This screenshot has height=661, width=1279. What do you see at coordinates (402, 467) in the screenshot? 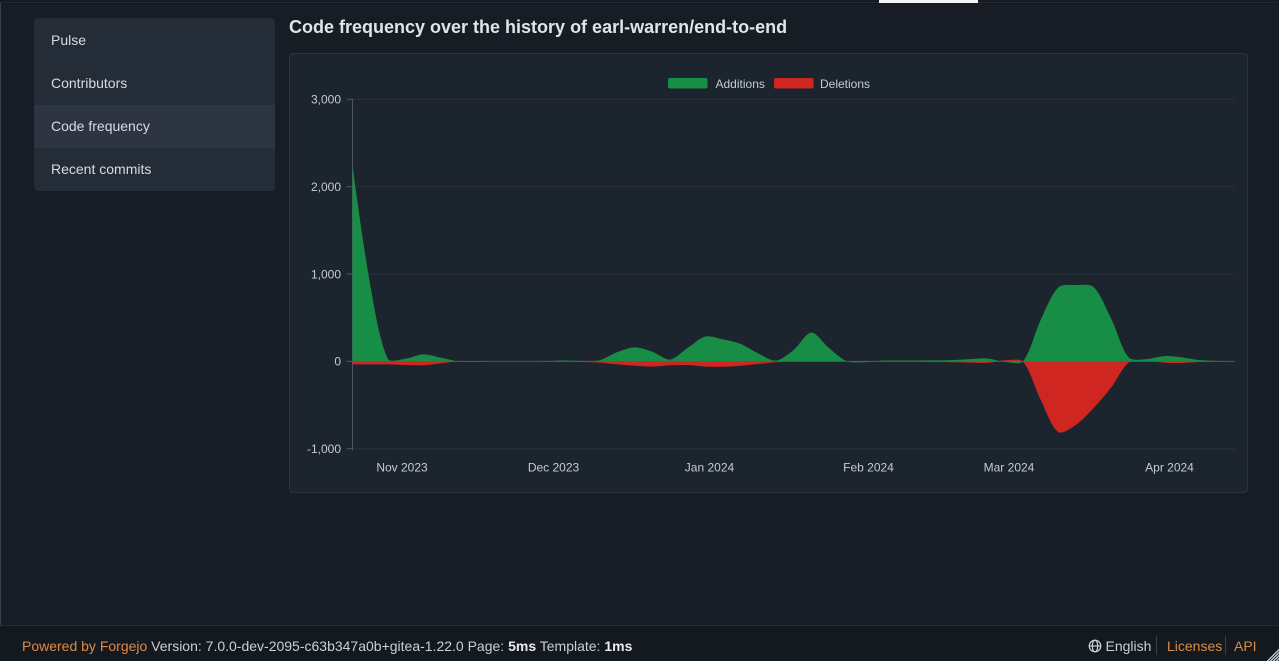
I see `svg-text: Nov 2023` at bounding box center [402, 467].